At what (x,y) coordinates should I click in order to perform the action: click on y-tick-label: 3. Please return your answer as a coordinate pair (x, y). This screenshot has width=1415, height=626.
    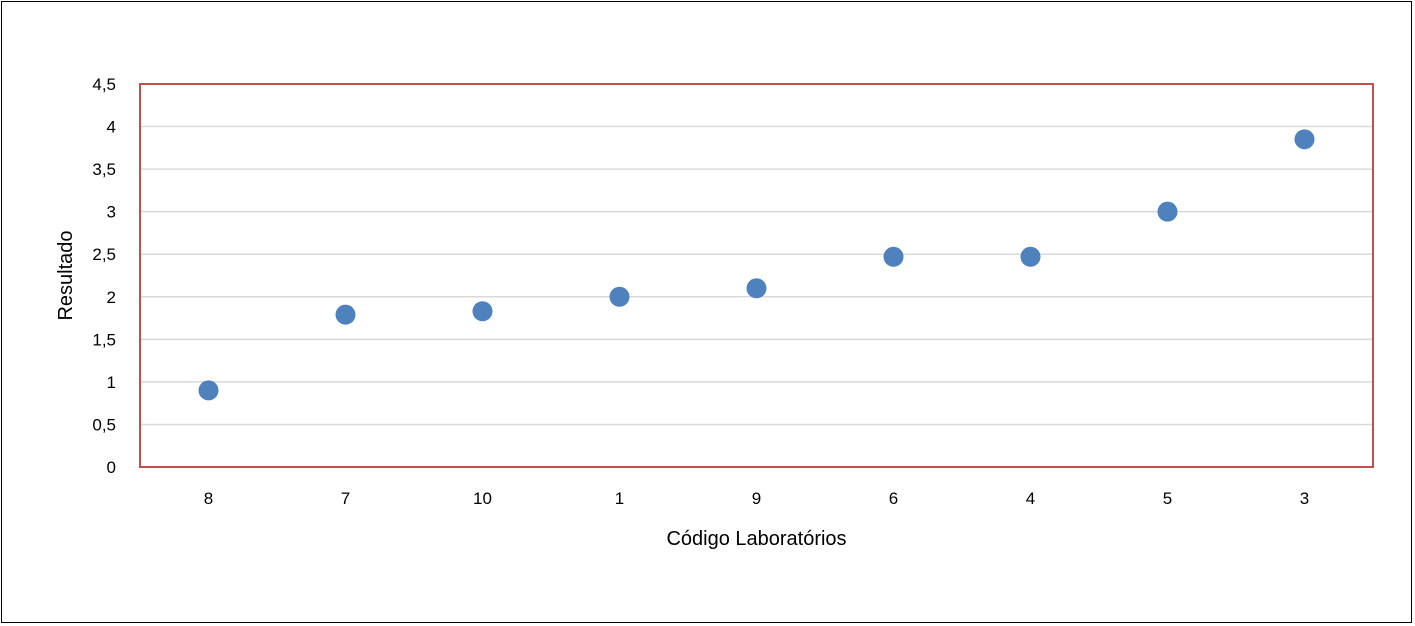
    Looking at the image, I should click on (111, 212).